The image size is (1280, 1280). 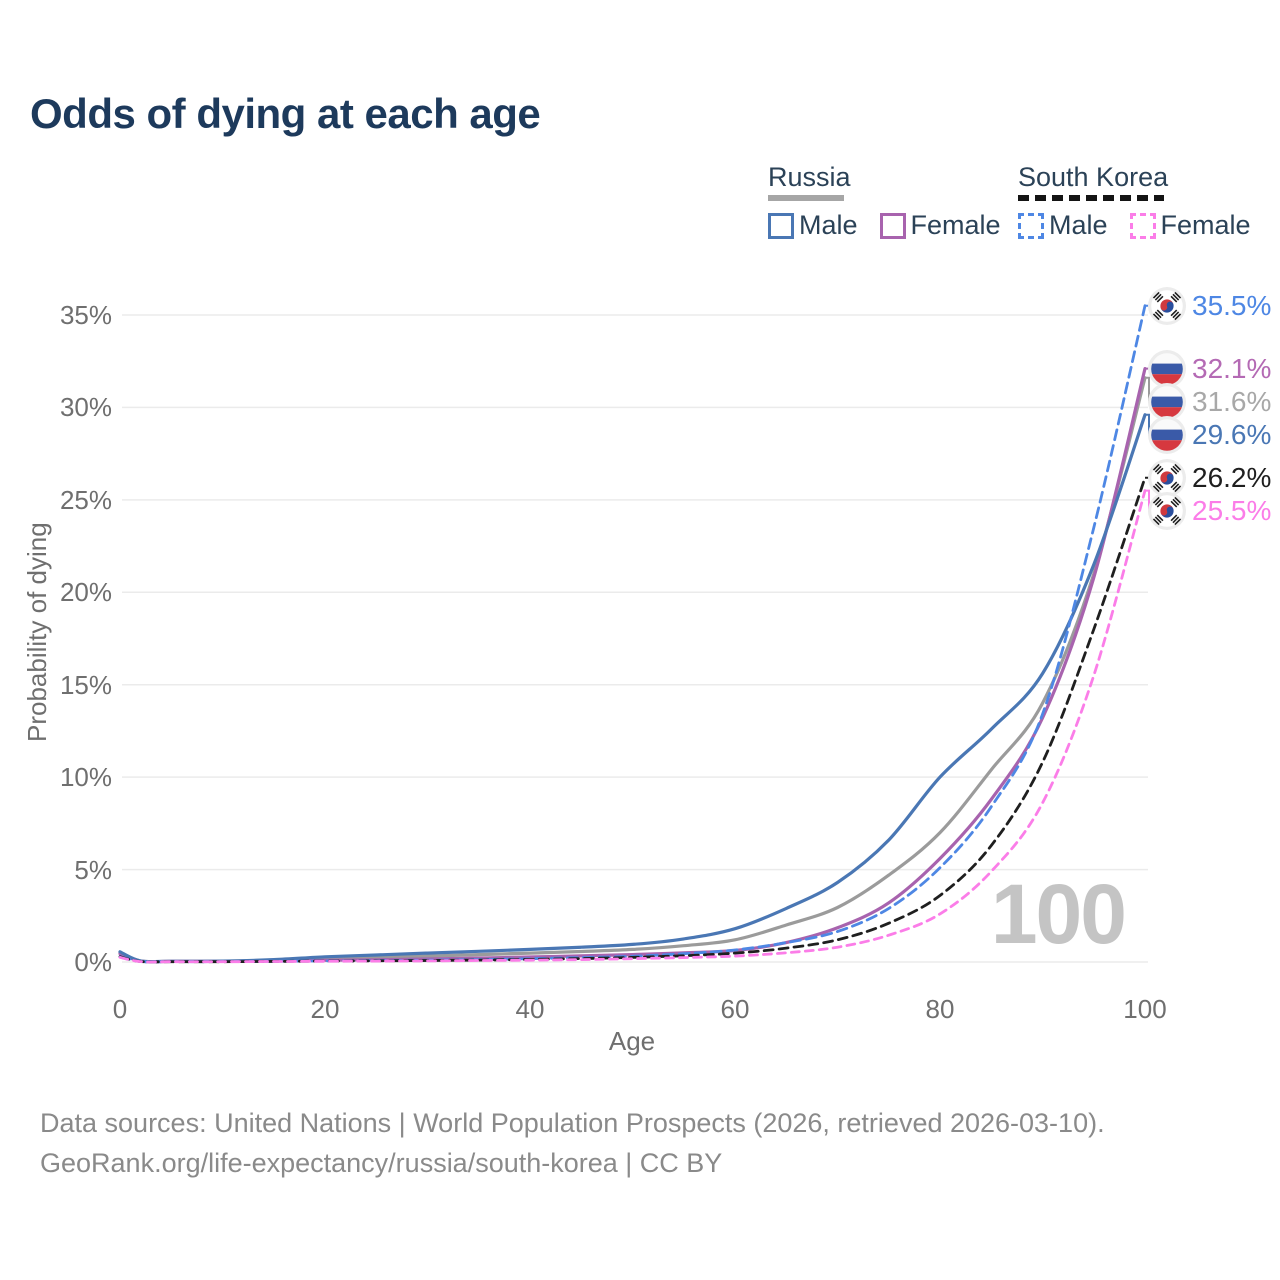 I want to click on end-label-south-korea-total: 26.2%, so click(x=1210, y=477).